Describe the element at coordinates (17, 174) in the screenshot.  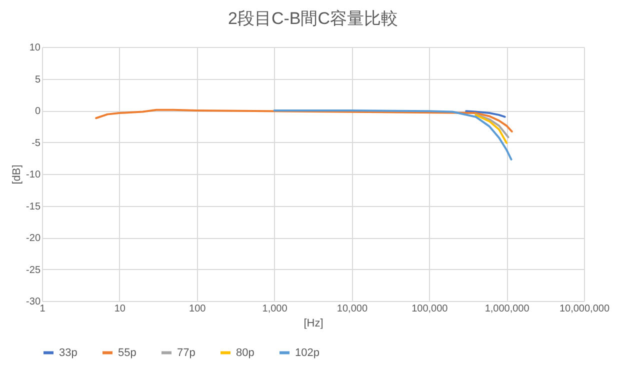
I see `y-axis-title: [dB]` at that location.